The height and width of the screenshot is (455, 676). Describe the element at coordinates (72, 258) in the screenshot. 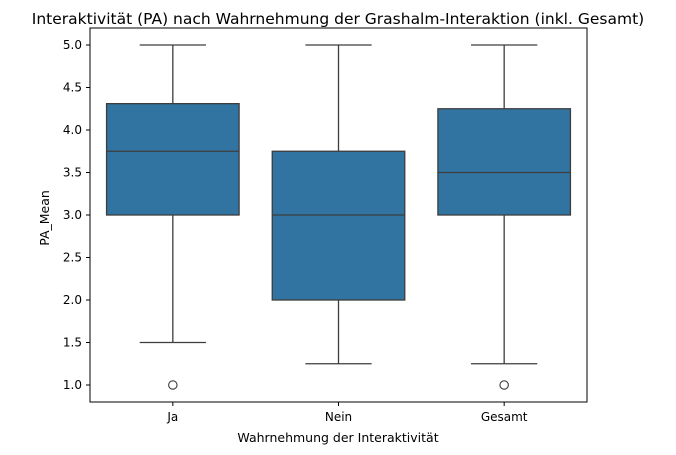

I see `y-tick-label: 2.5` at that location.